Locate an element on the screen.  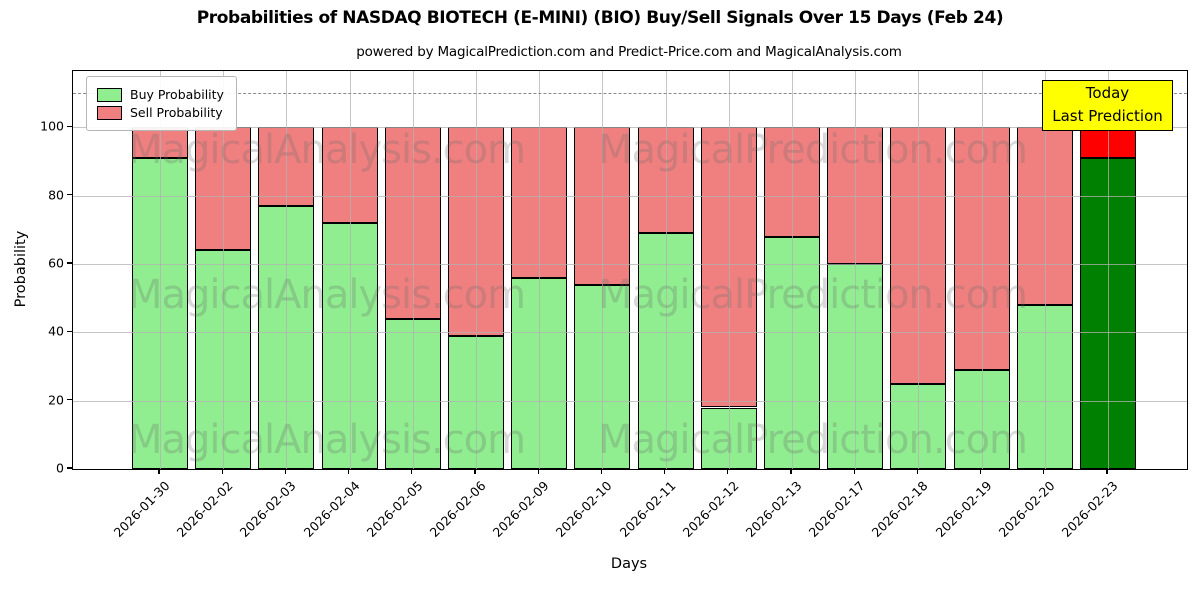
dashed-threshold-line is located at coordinates (630, 94).